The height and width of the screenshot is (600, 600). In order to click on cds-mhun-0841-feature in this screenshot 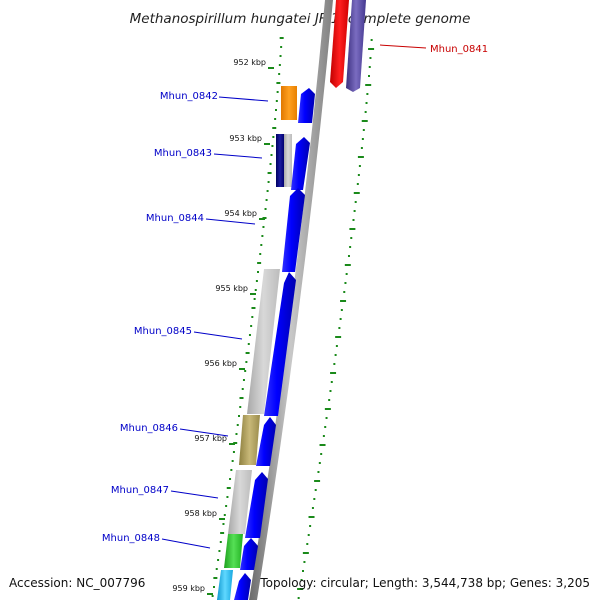, I will do `click(356, 46)`.